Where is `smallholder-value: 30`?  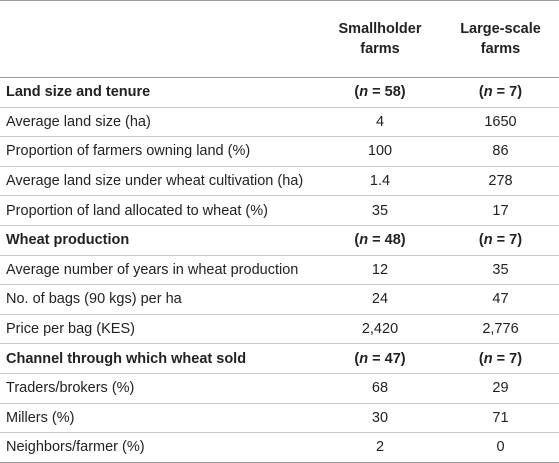 smallholder-value: 30 is located at coordinates (380, 418).